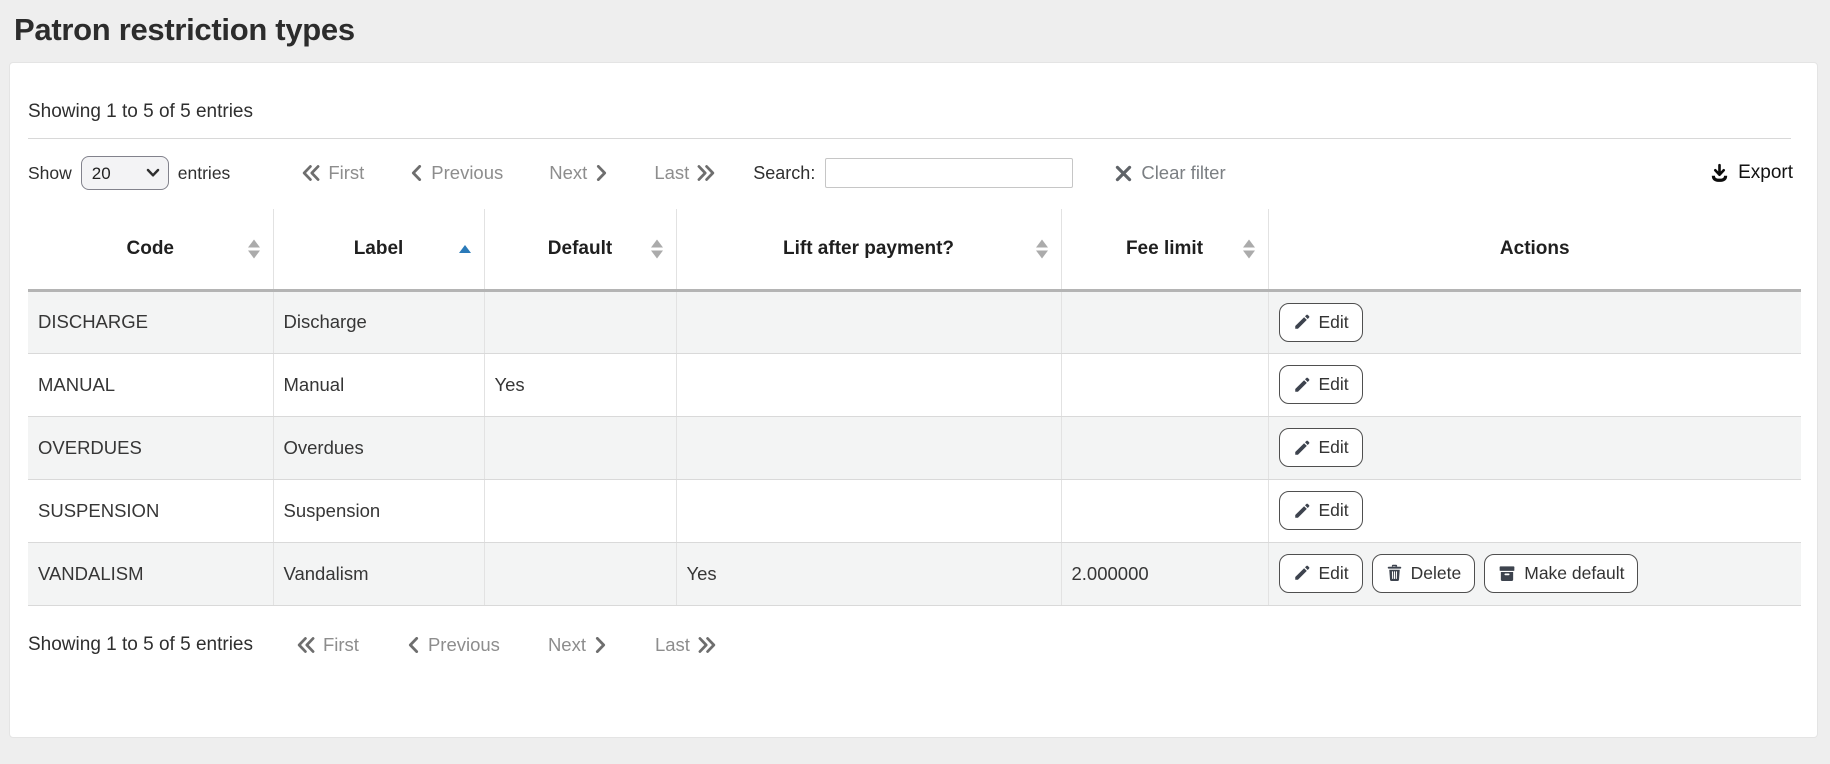  What do you see at coordinates (1164, 250) in the screenshot?
I see `column-header-fee-limit: Fee limit` at bounding box center [1164, 250].